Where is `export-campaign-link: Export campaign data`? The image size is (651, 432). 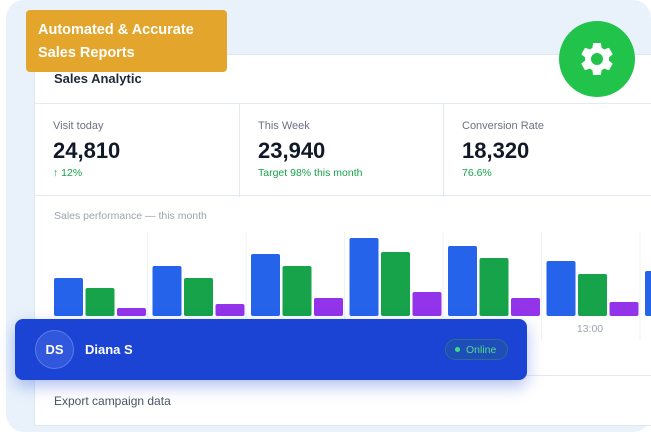 export-campaign-link: Export campaign data is located at coordinates (112, 401).